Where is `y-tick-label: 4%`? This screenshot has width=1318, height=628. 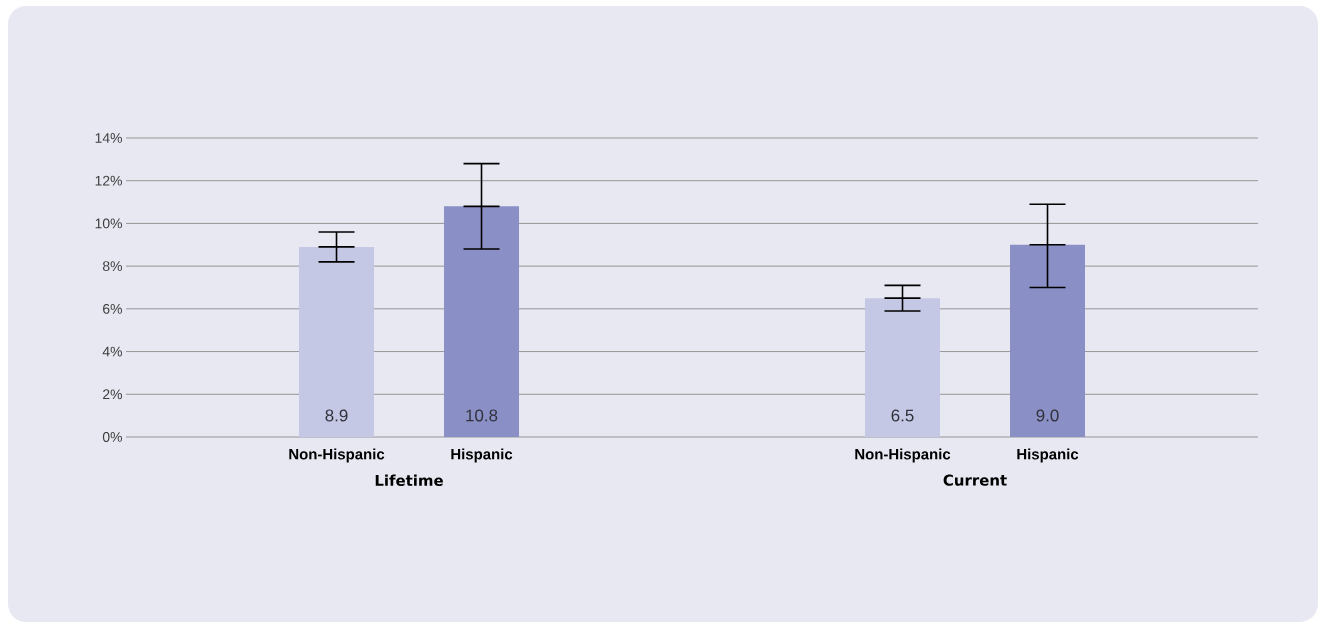
y-tick-label: 4% is located at coordinates (112, 351).